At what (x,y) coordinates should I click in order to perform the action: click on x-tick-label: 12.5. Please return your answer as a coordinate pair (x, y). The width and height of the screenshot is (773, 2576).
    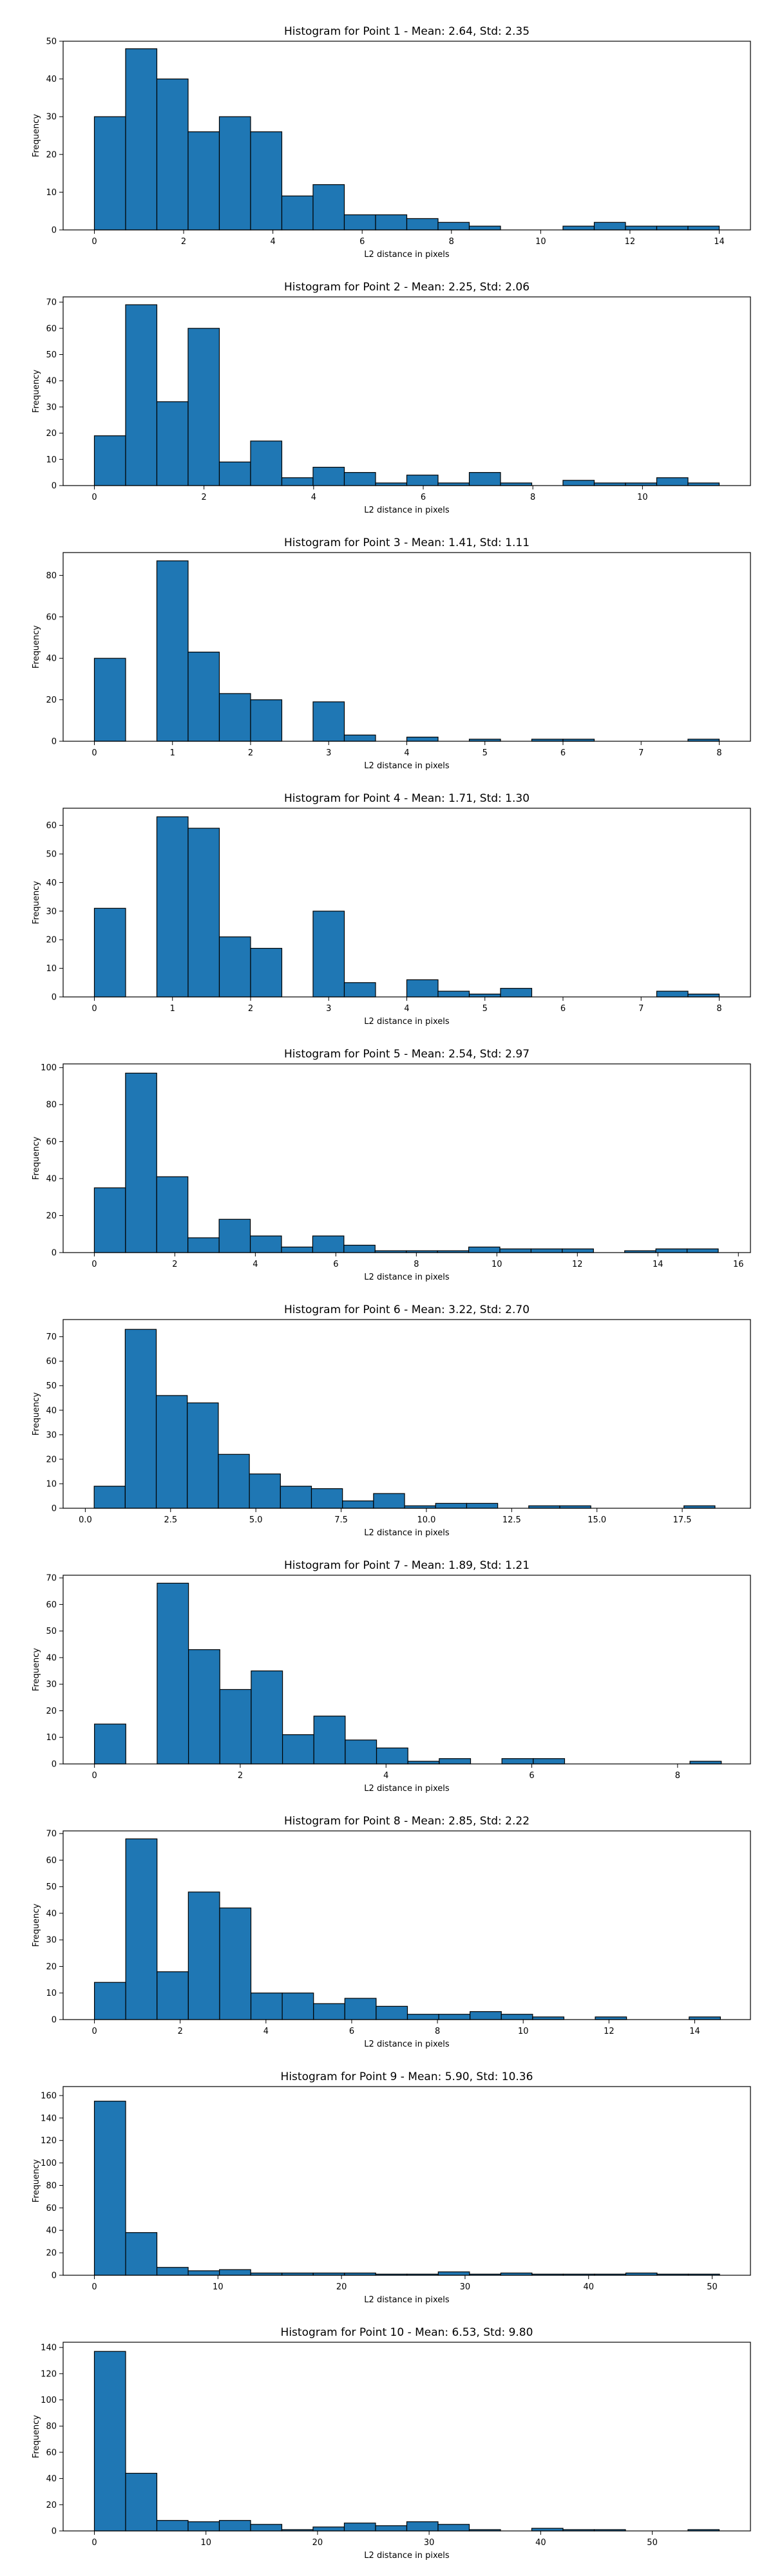
    Looking at the image, I should click on (511, 1520).